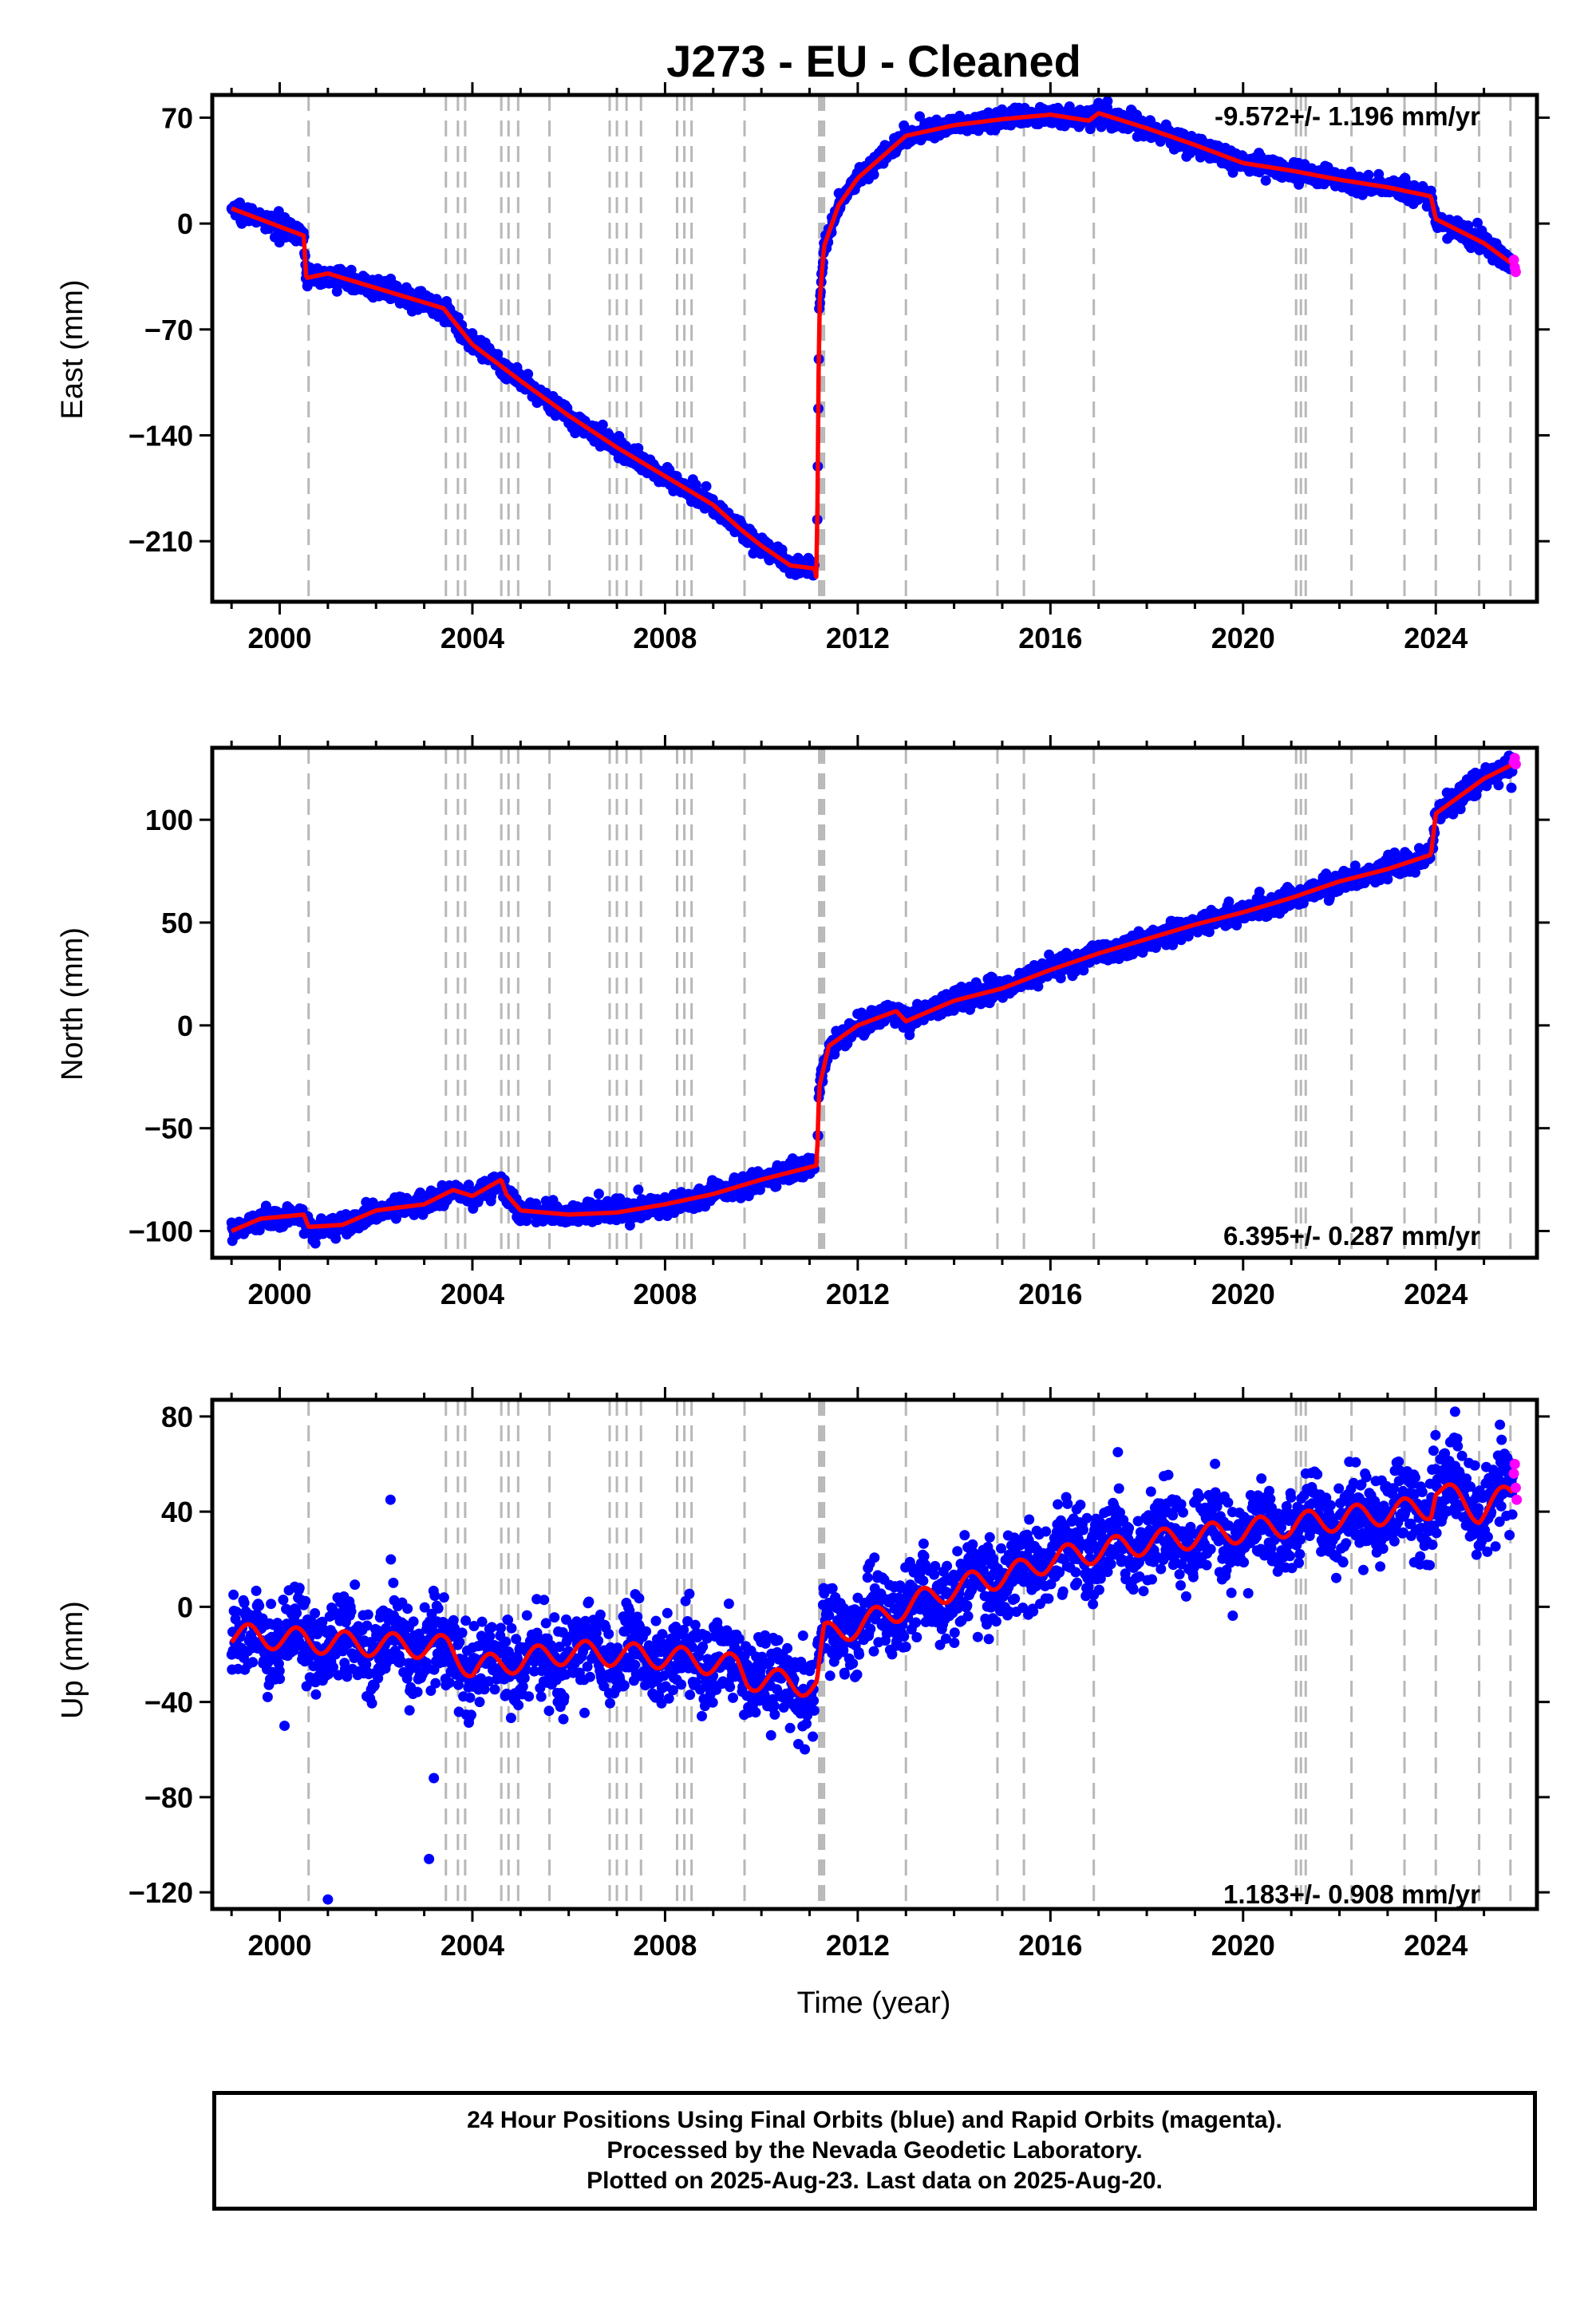  I want to click on east-y-tick-label: 0, so click(185, 223).